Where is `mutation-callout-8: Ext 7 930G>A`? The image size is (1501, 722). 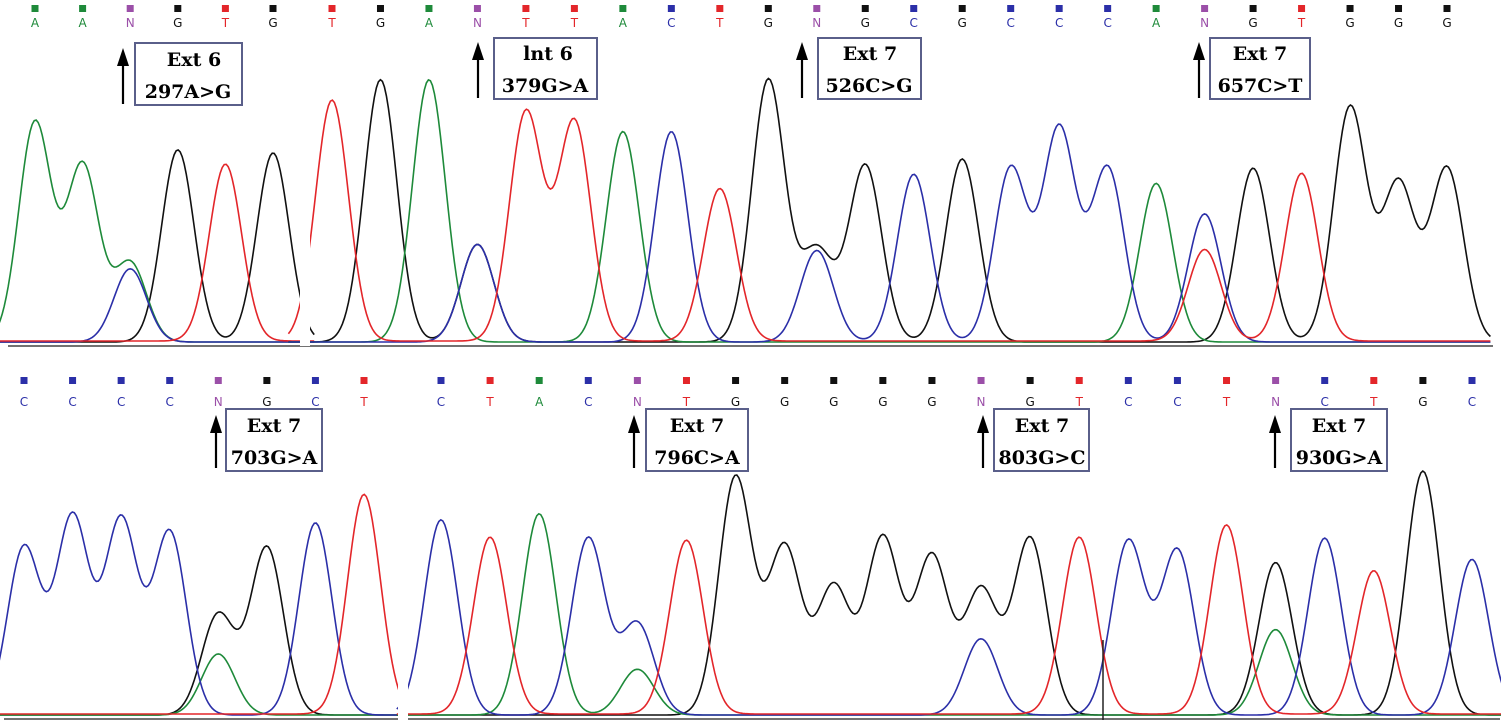 mutation-callout-8: Ext 7 930G>A is located at coordinates (1328, 440).